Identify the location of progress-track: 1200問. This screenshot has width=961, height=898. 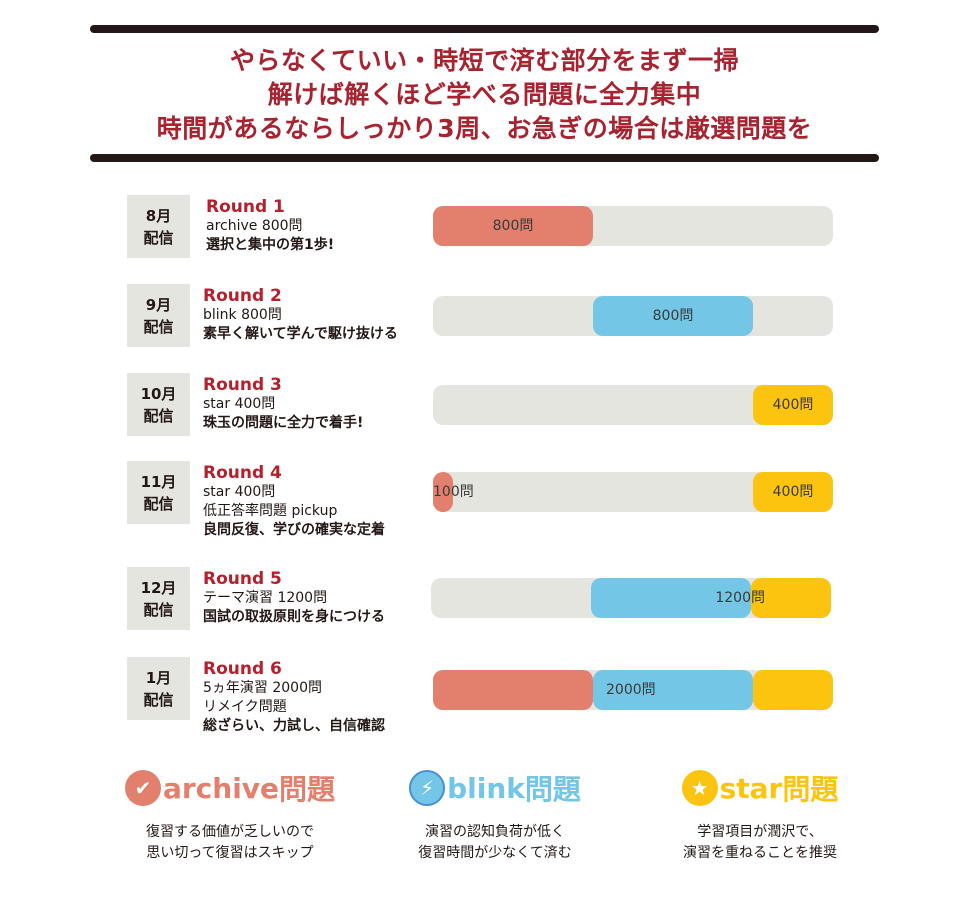
(631, 598).